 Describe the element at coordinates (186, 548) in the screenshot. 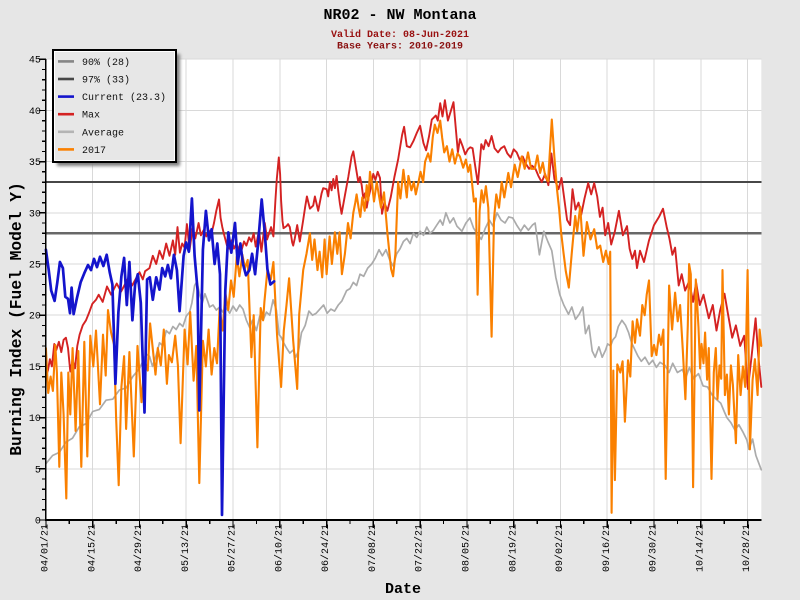

I see `svg-text: 05/13/21` at that location.